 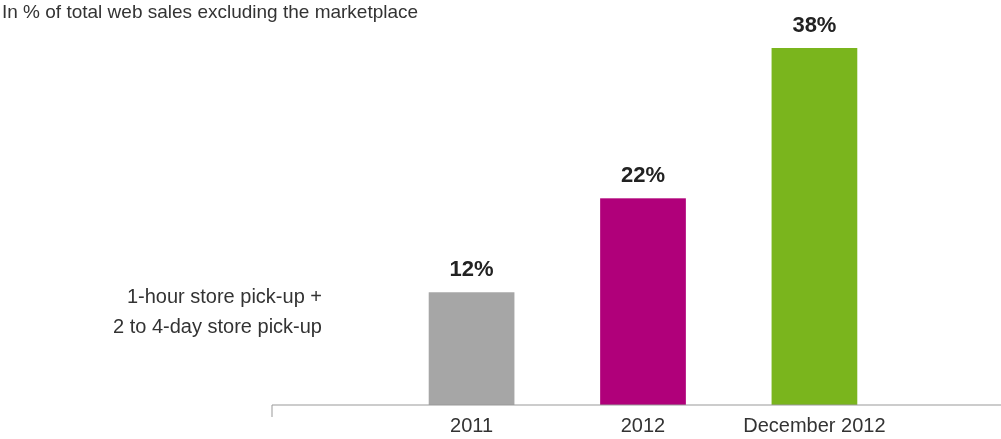 I want to click on data-label: 12%, so click(x=471, y=269).